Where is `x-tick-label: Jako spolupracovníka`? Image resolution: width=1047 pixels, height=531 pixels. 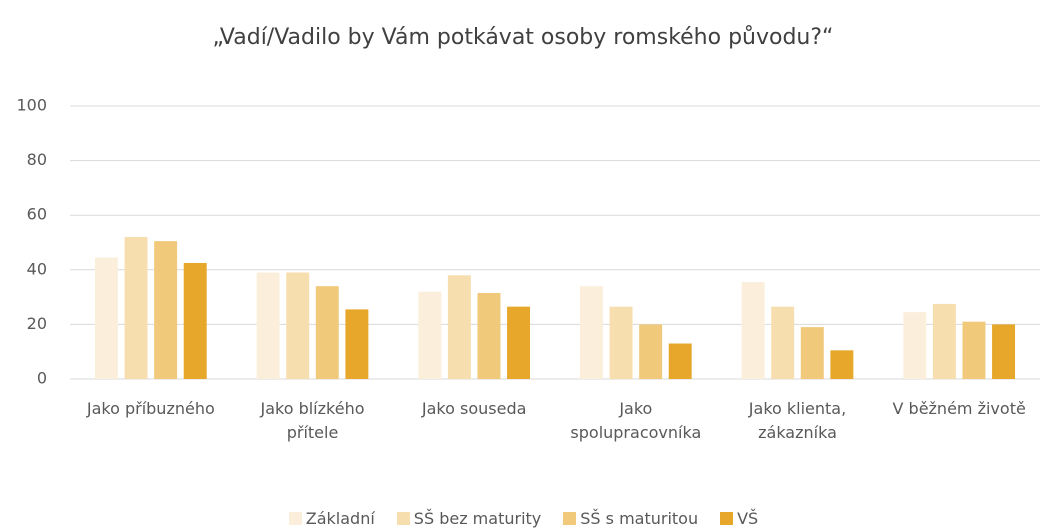 x-tick-label: Jako spolupracovníka is located at coordinates (636, 420).